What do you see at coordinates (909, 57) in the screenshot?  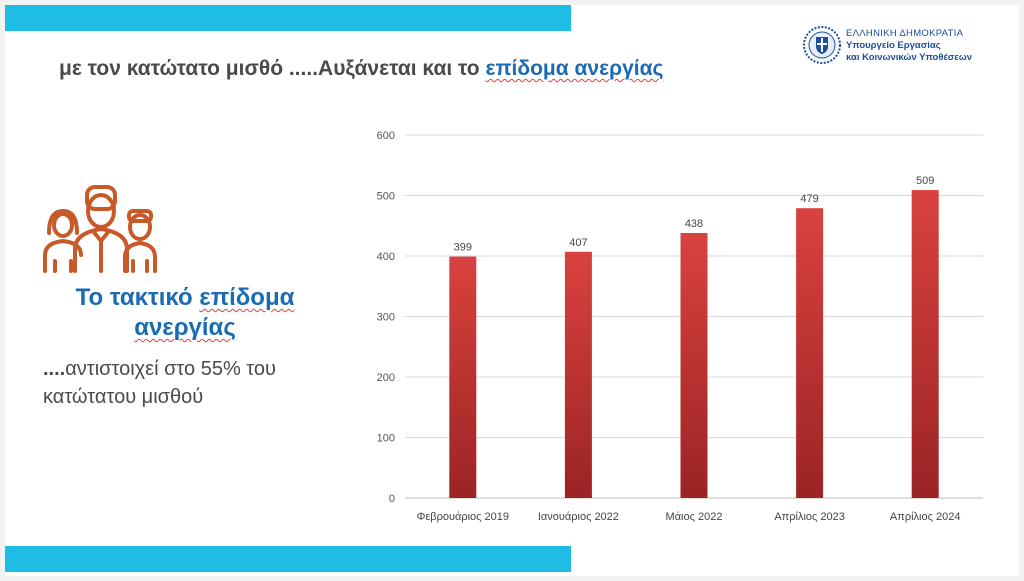 I see `logo-line-3: και Κοινωνικών Υποθέσεων` at bounding box center [909, 57].